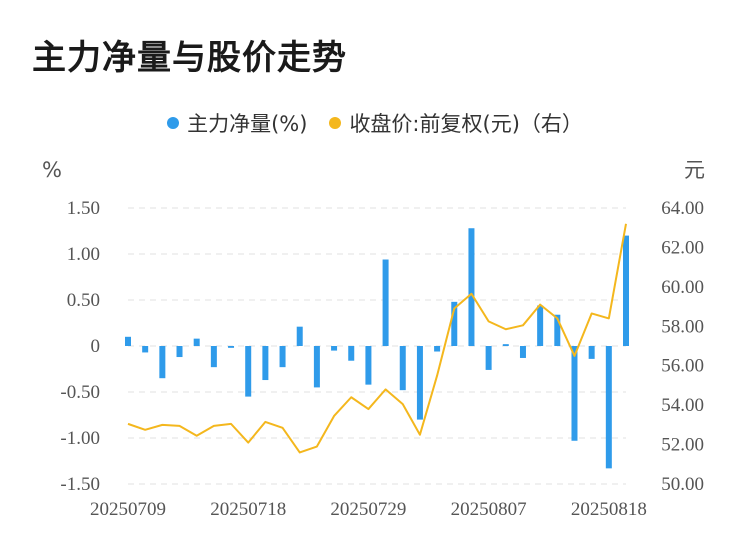  I want to click on x-tick-label: 20250807, so click(489, 509).